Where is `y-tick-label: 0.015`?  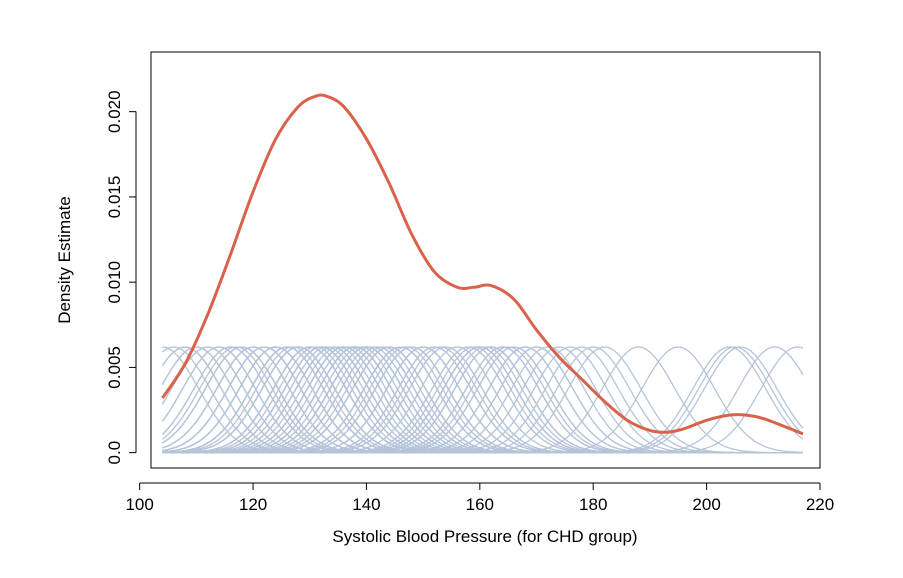 y-tick-label: 0.015 is located at coordinates (114, 197).